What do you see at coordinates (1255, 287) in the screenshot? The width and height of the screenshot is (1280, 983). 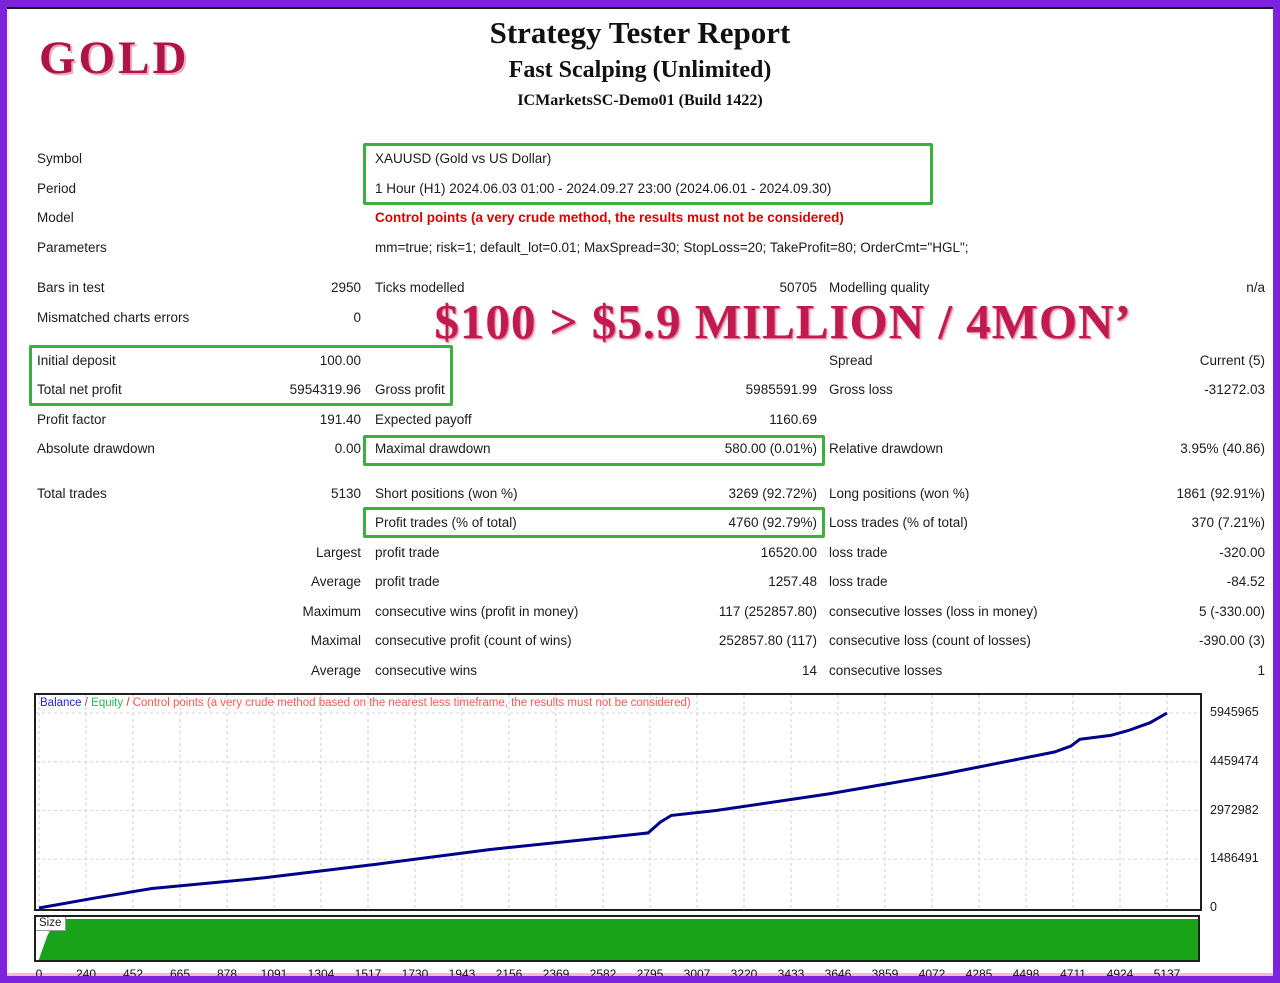 I see `quality-value: n/a` at bounding box center [1255, 287].